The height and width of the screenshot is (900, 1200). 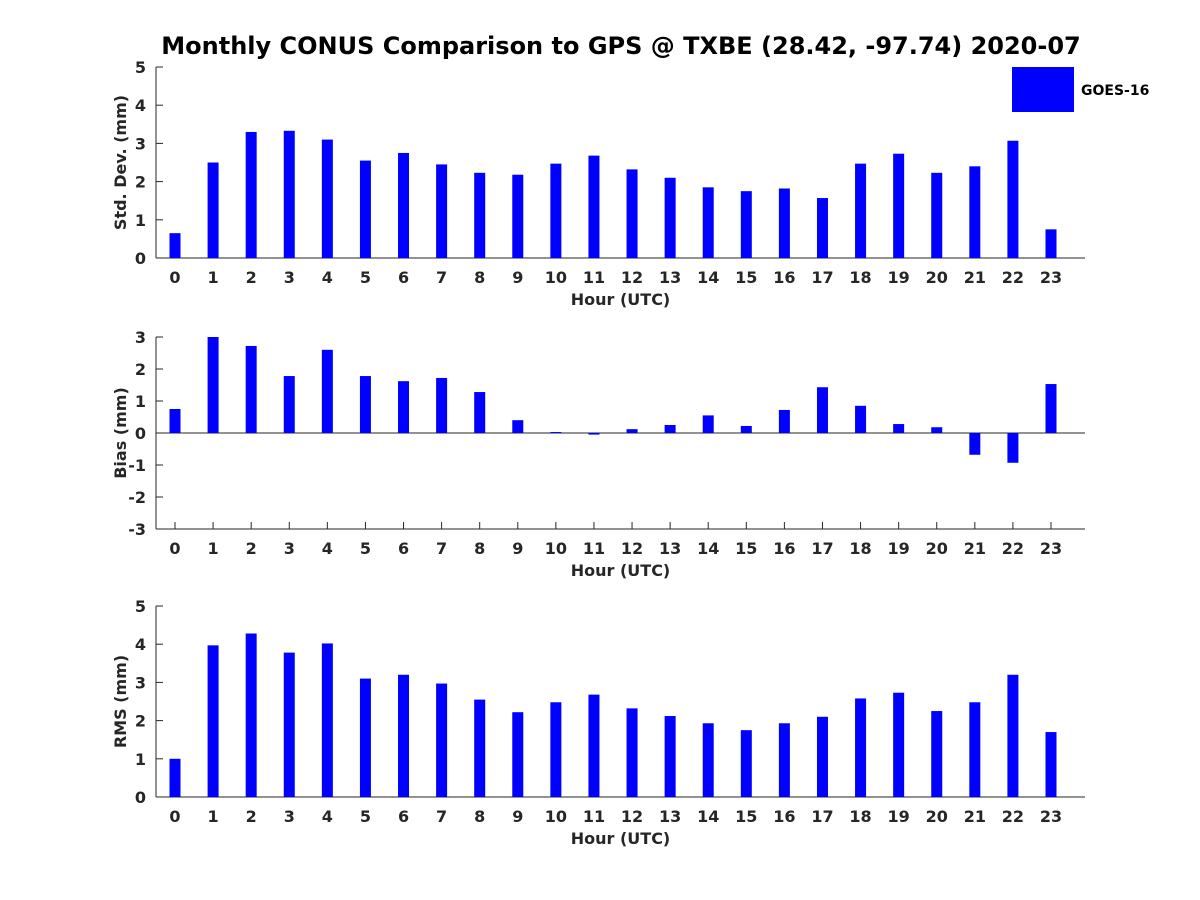 I want to click on x-tick-label: 23, so click(x=1051, y=277).